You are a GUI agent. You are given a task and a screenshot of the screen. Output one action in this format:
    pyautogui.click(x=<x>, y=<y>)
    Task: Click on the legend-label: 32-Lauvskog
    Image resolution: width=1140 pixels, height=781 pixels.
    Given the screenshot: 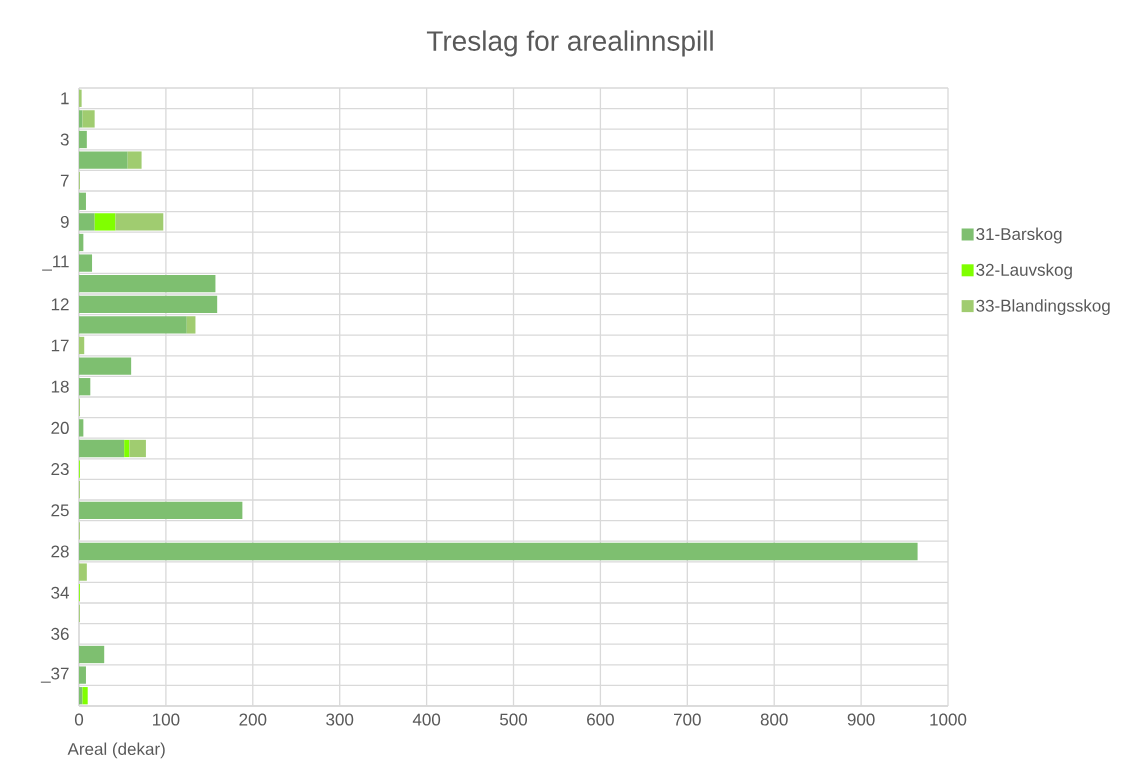 What is the action you would take?
    pyautogui.click(x=1024, y=271)
    